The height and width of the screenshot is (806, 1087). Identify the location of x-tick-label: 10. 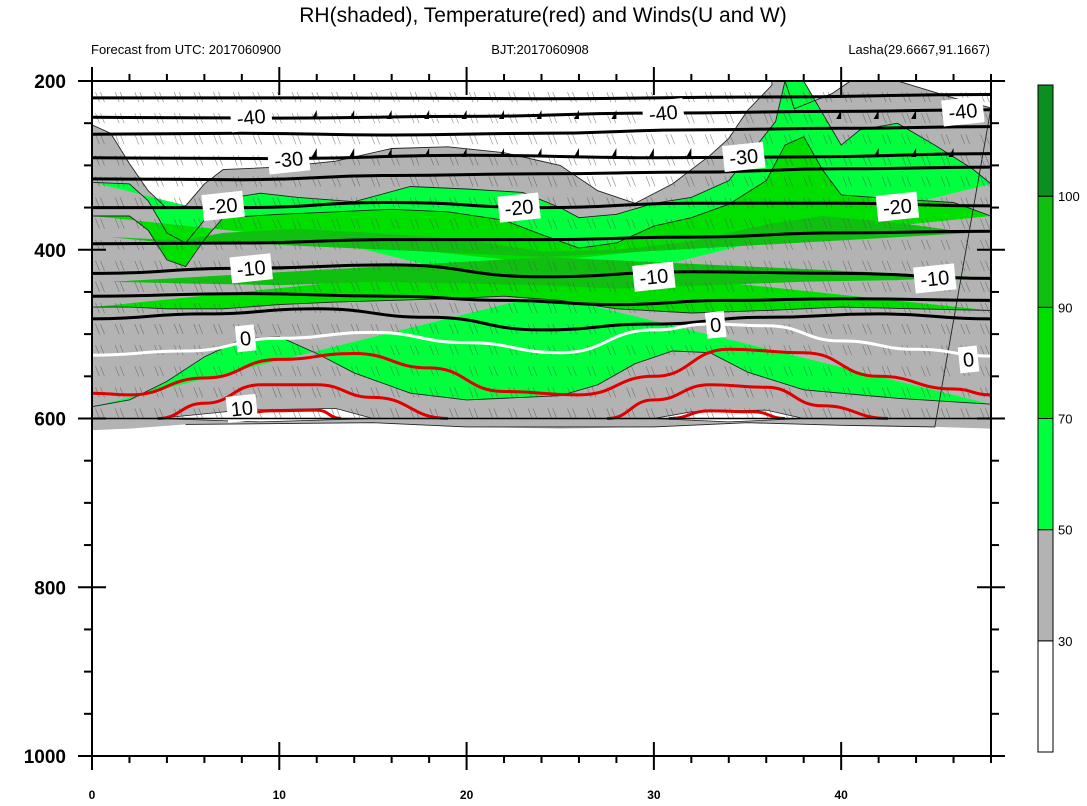
(280, 795).